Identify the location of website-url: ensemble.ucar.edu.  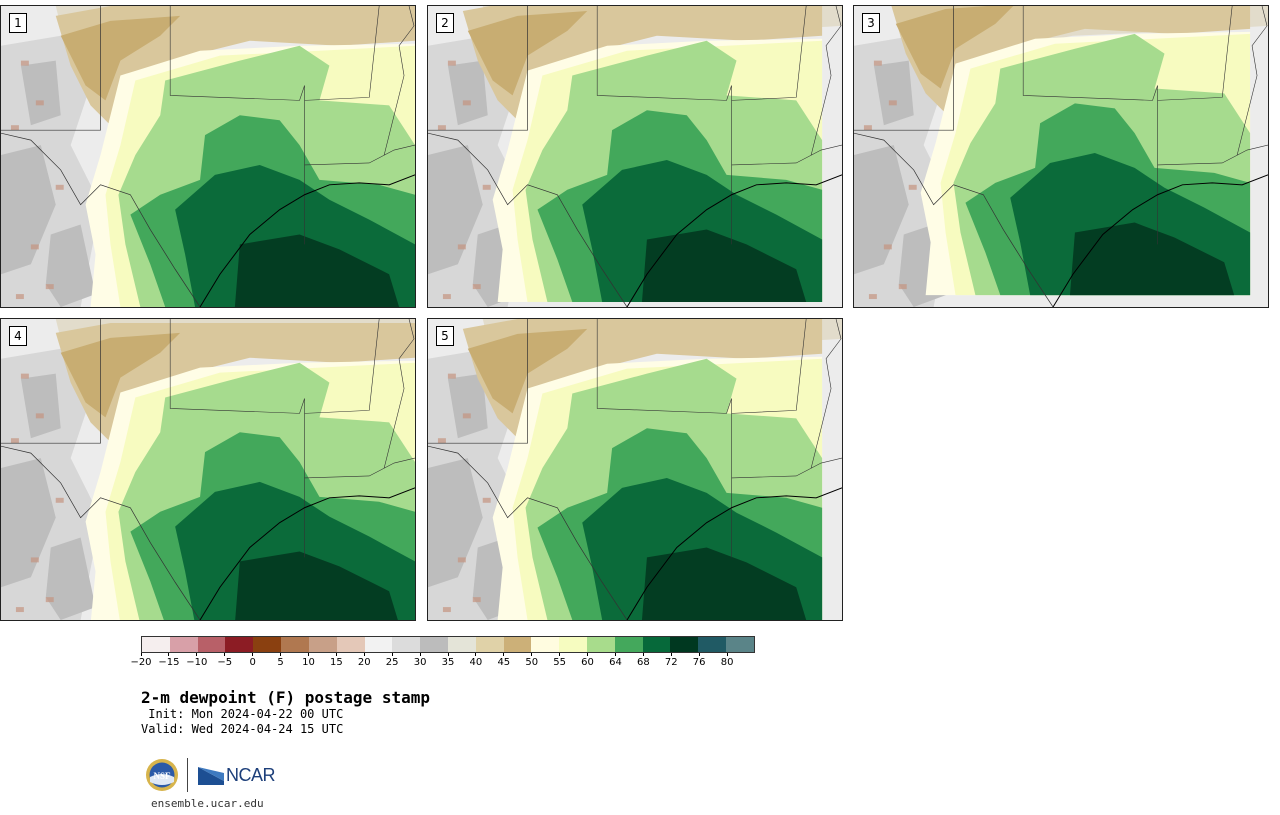
(207, 803).